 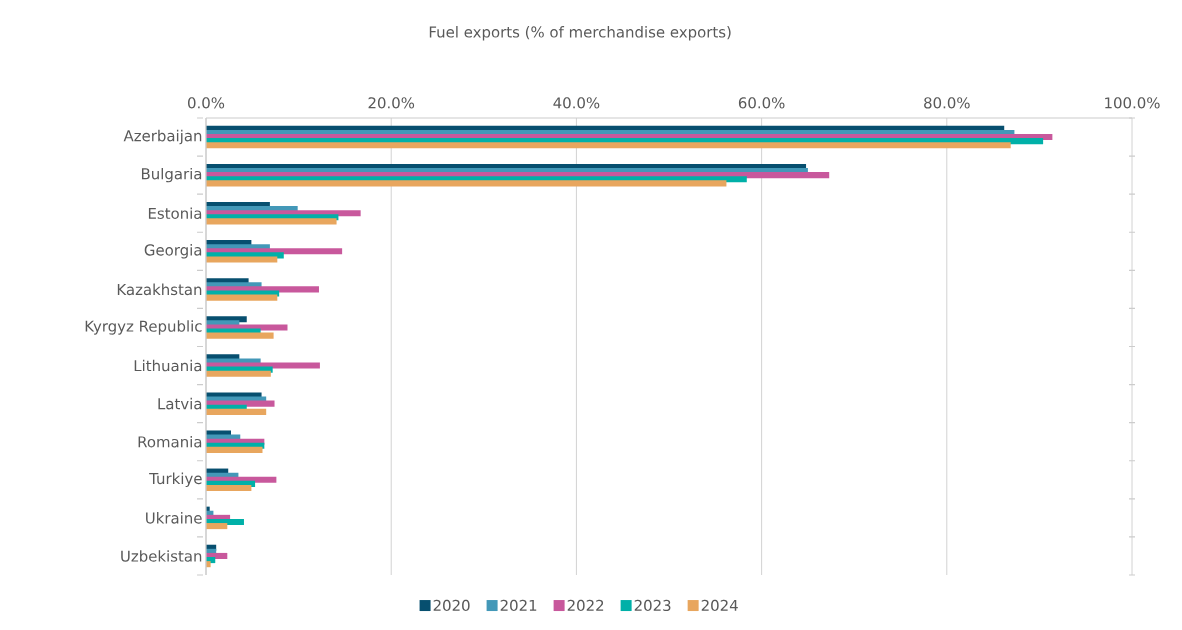 I want to click on y-tick-label: Kazakhstan, so click(x=159, y=289).